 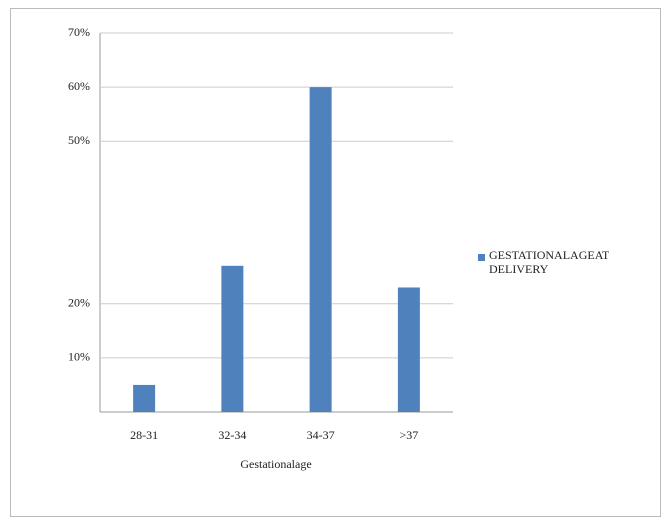 What do you see at coordinates (79, 357) in the screenshot?
I see `y-tick-label: 10%` at bounding box center [79, 357].